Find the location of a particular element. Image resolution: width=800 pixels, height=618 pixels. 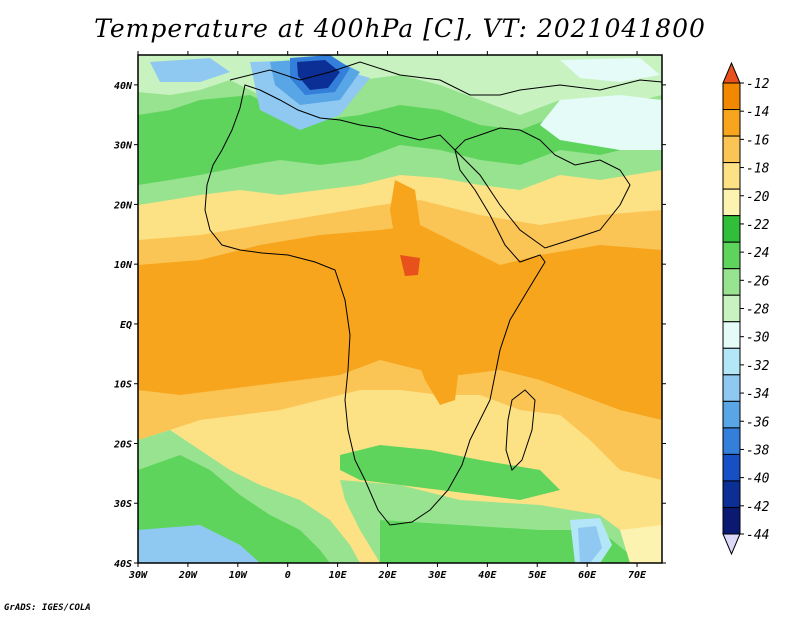

lon-label: 20E is located at coordinates (387, 575).